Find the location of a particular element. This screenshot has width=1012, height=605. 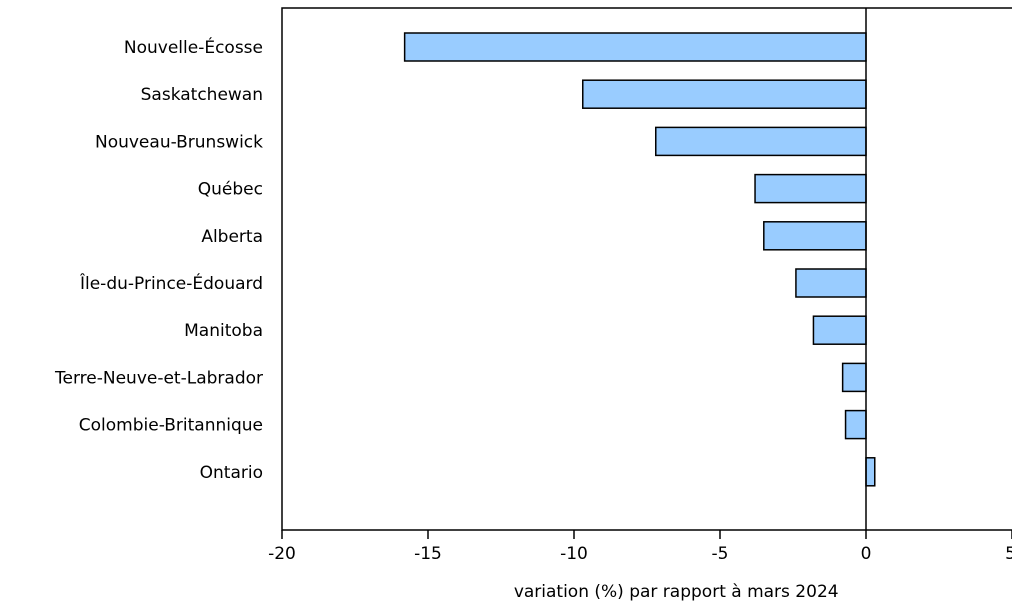

category-label: Terre-Neuve-et-Labrador is located at coordinates (158, 378).